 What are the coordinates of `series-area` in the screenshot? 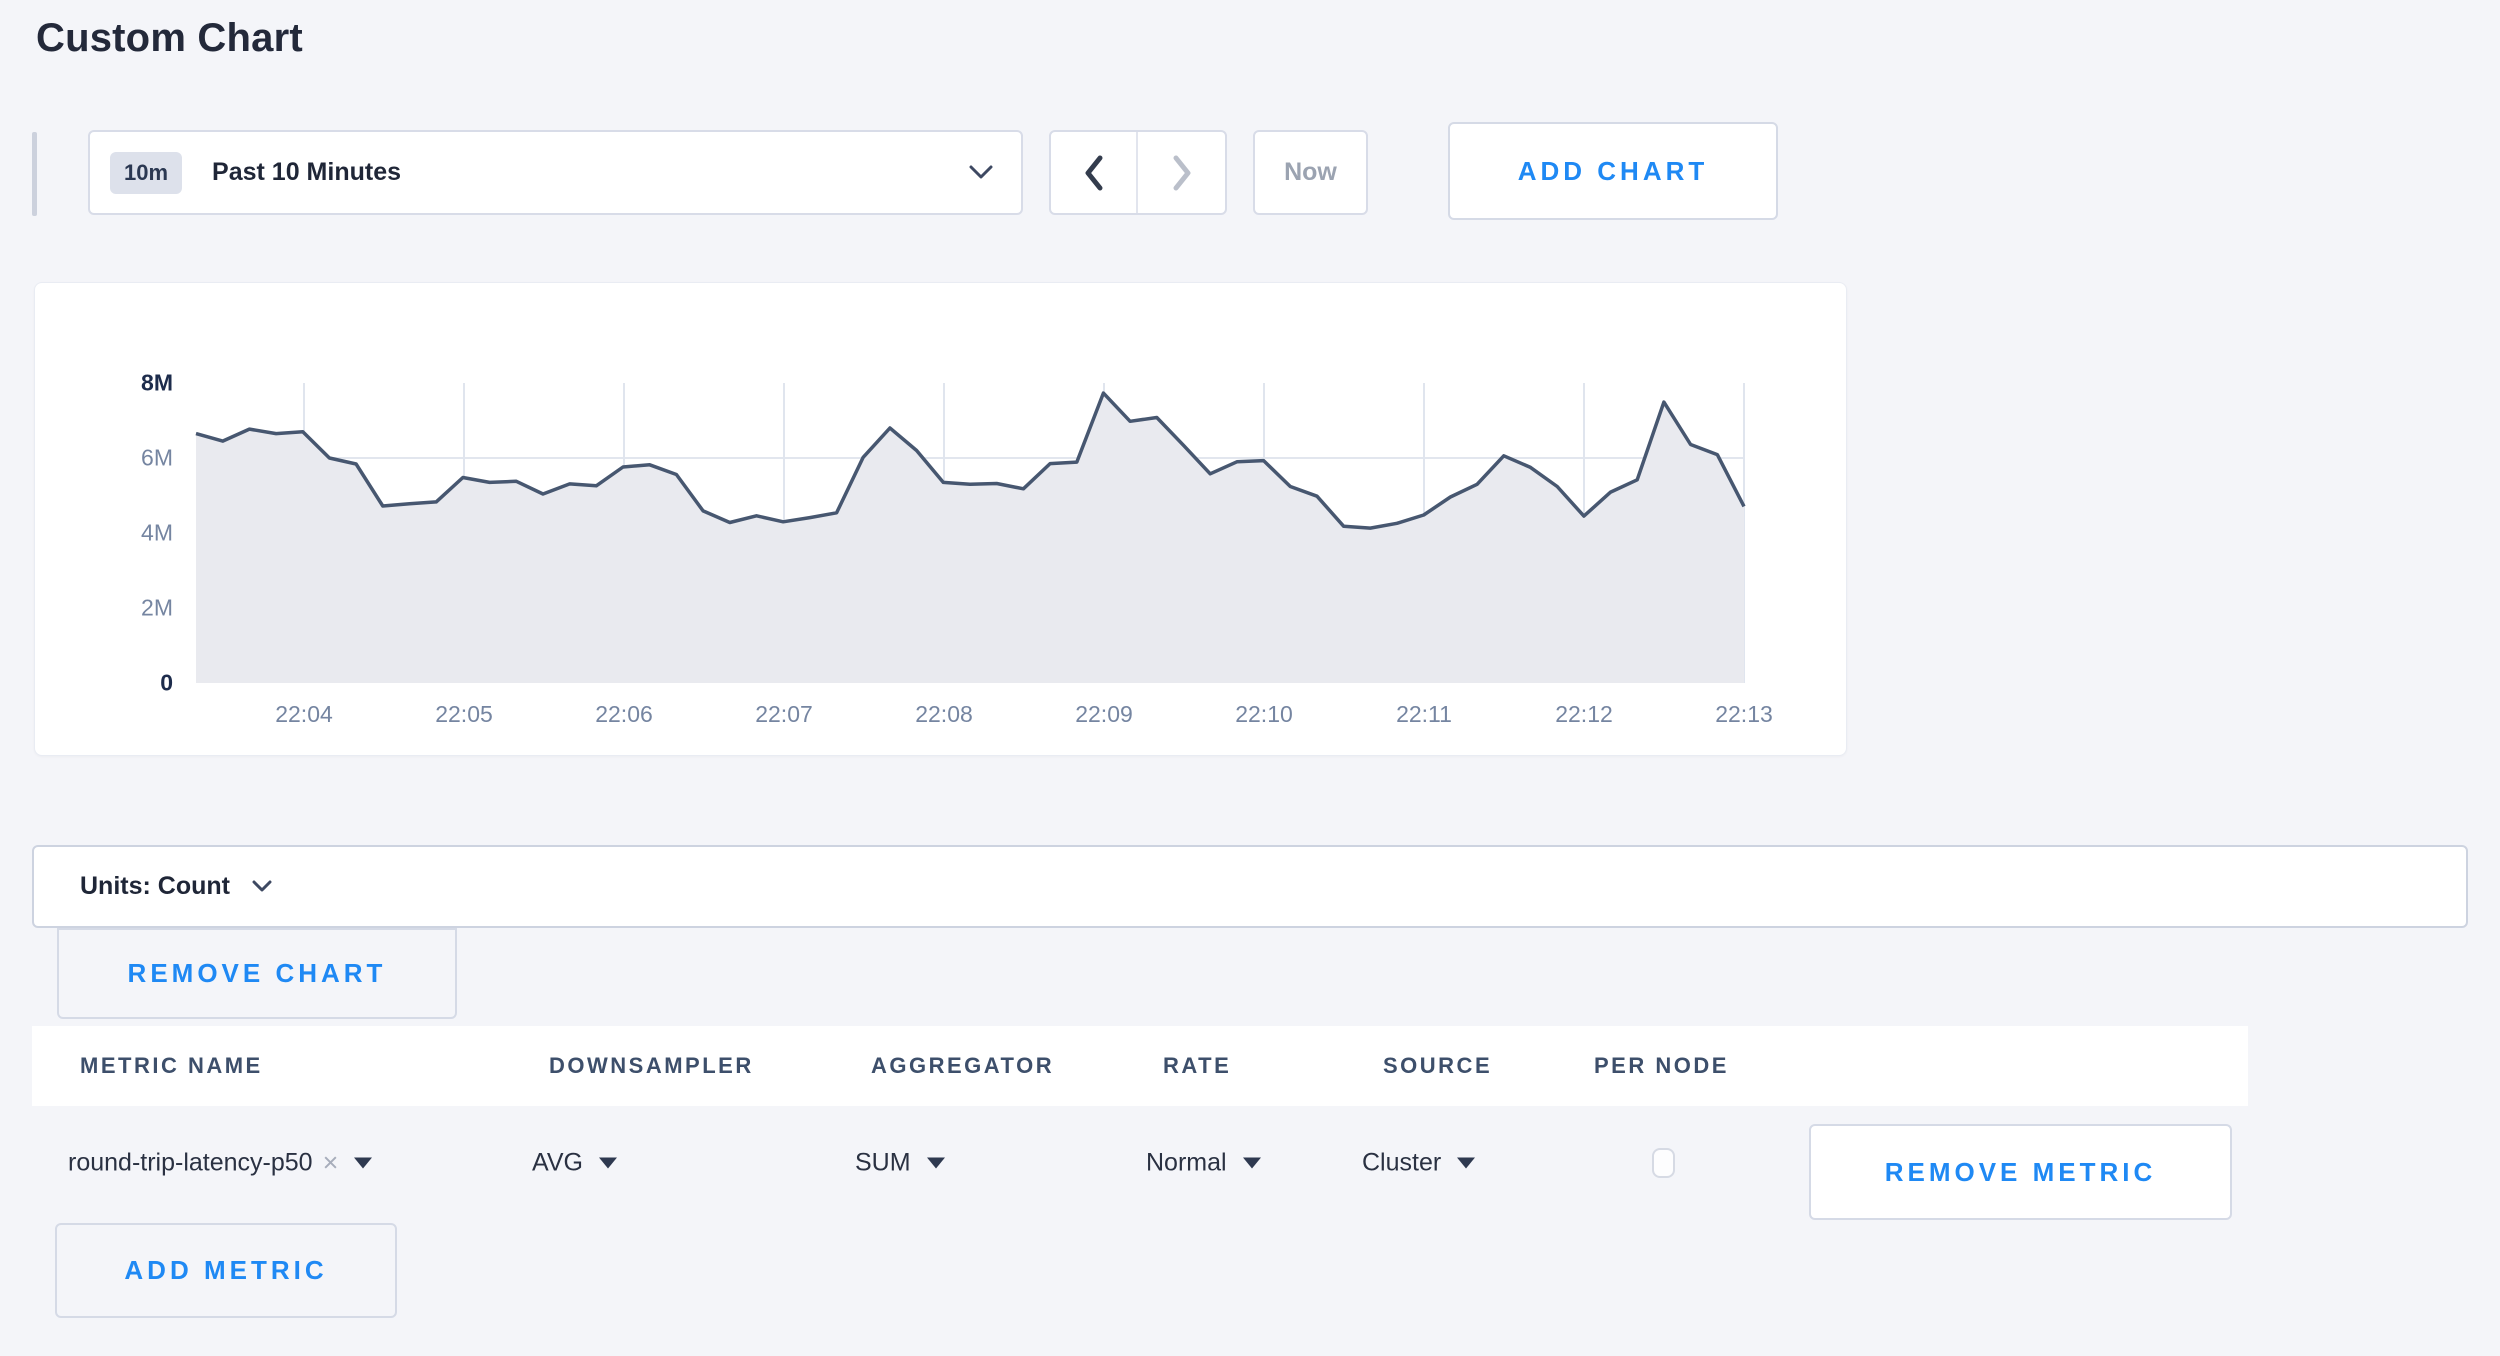 It's located at (970, 538).